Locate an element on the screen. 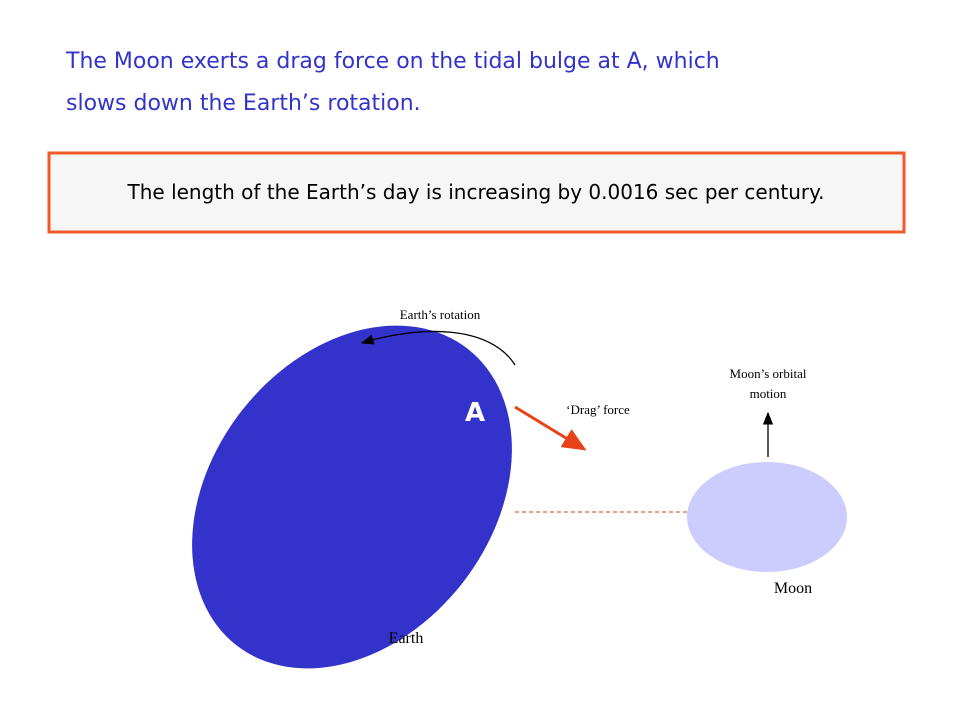  earth-label: Earth is located at coordinates (406, 638).